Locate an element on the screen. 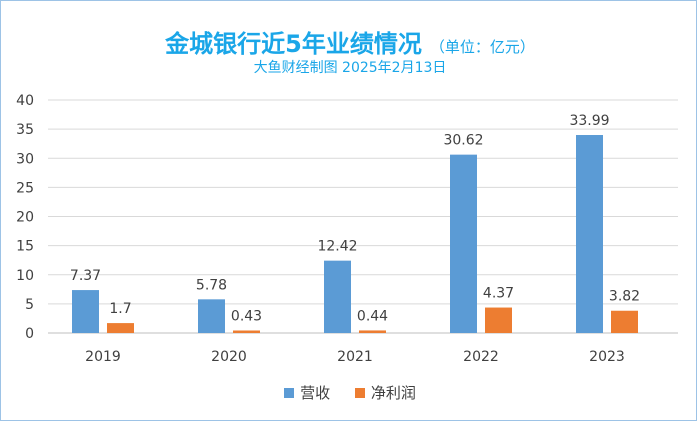 The width and height of the screenshot is (700, 424). data-label-revenue: 7.37 is located at coordinates (85, 276).